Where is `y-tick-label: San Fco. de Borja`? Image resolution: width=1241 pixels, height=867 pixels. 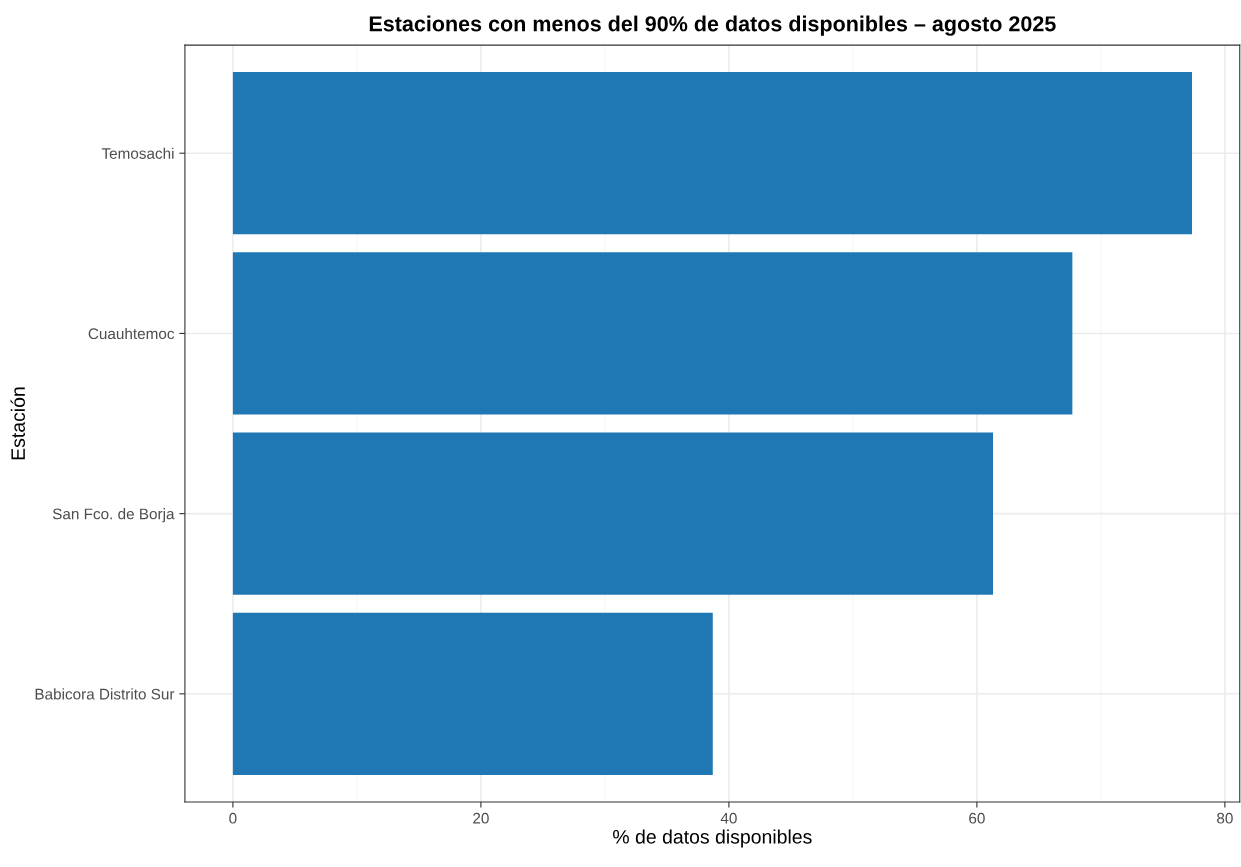
y-tick-label: San Fco. de Borja is located at coordinates (113, 515).